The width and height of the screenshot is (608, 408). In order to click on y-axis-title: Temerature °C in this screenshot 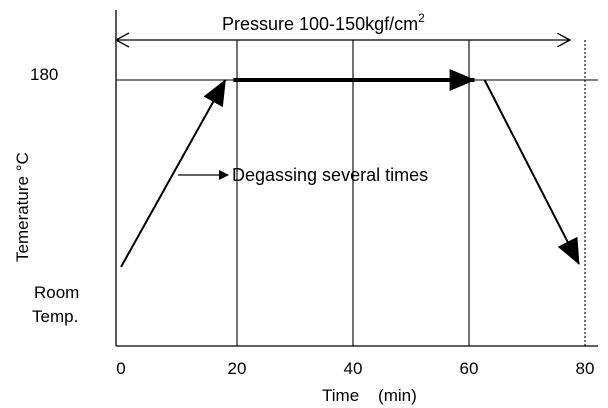, I will do `click(22, 207)`.